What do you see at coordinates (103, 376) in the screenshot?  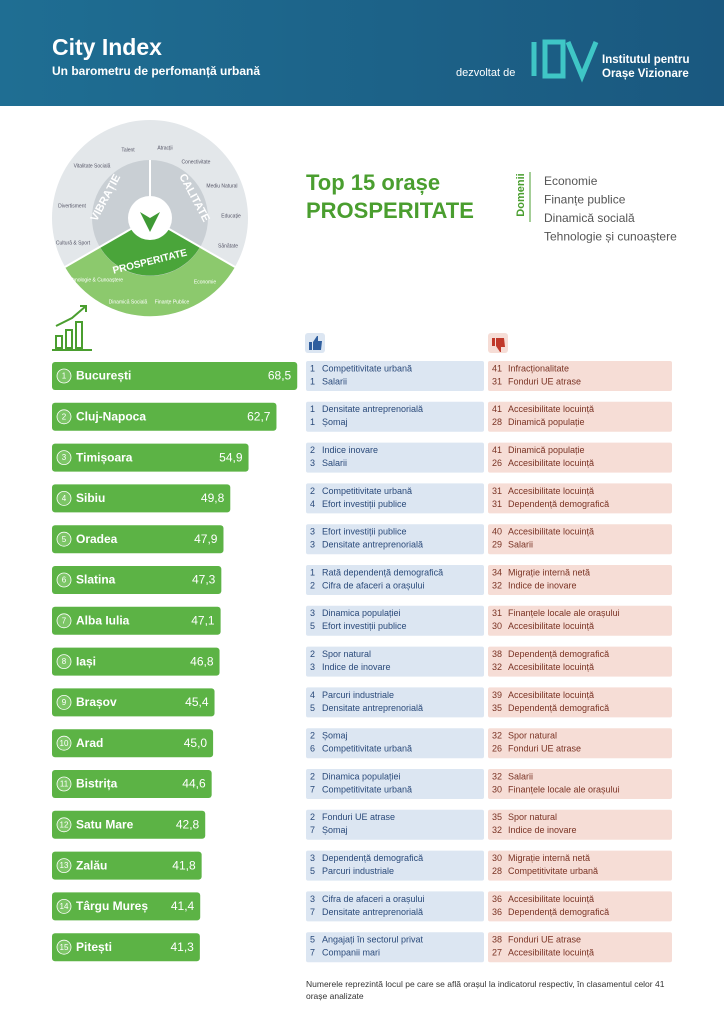 I see `city-name: București` at bounding box center [103, 376].